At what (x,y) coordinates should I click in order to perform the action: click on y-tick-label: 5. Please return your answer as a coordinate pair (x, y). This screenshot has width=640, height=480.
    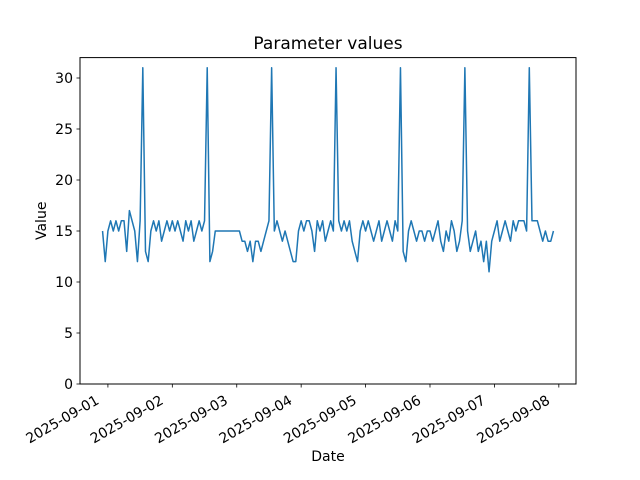
    Looking at the image, I should click on (68, 334).